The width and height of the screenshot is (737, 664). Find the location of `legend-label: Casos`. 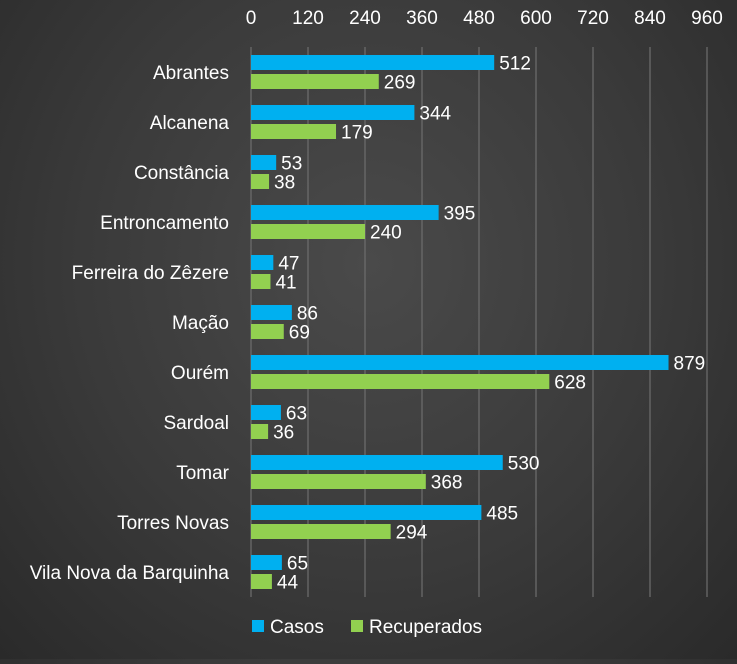

legend-label: Casos is located at coordinates (297, 627).